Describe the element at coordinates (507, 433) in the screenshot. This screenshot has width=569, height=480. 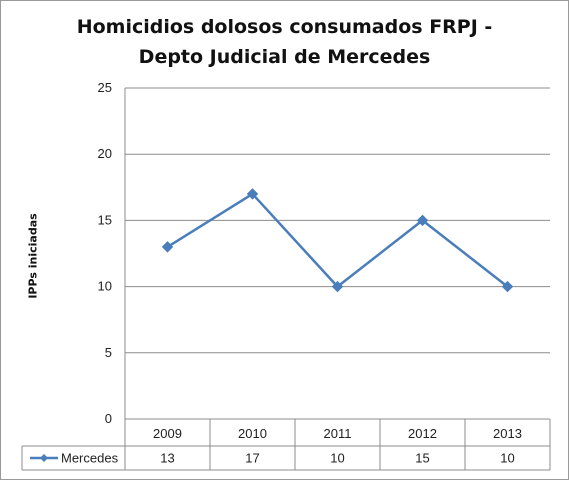
I see `x-tick-label: 2013` at that location.